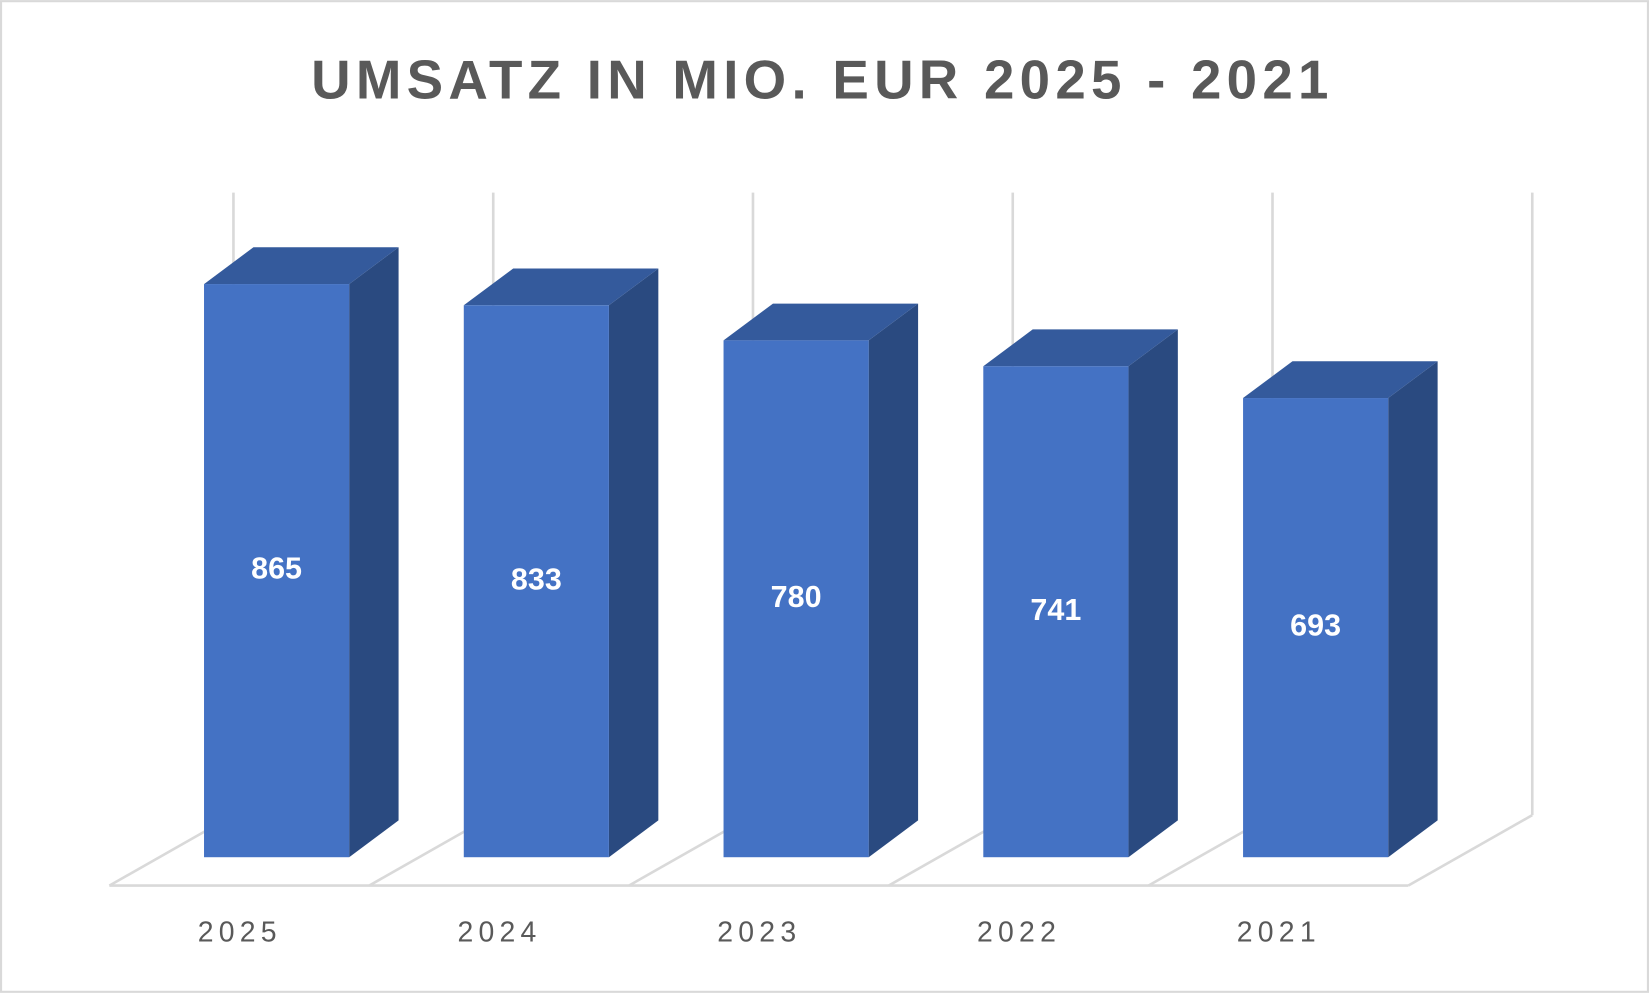  What do you see at coordinates (759, 932) in the screenshot?
I see `x-tick-label: 2023` at bounding box center [759, 932].